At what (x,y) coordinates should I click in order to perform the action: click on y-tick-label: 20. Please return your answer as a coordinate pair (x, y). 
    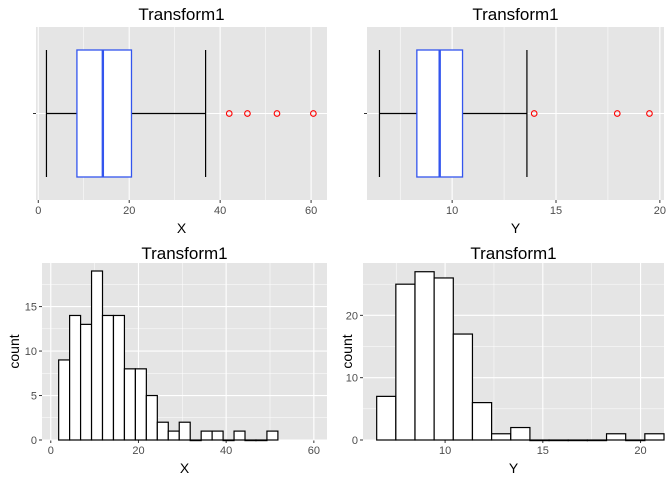
    Looking at the image, I should click on (352, 316).